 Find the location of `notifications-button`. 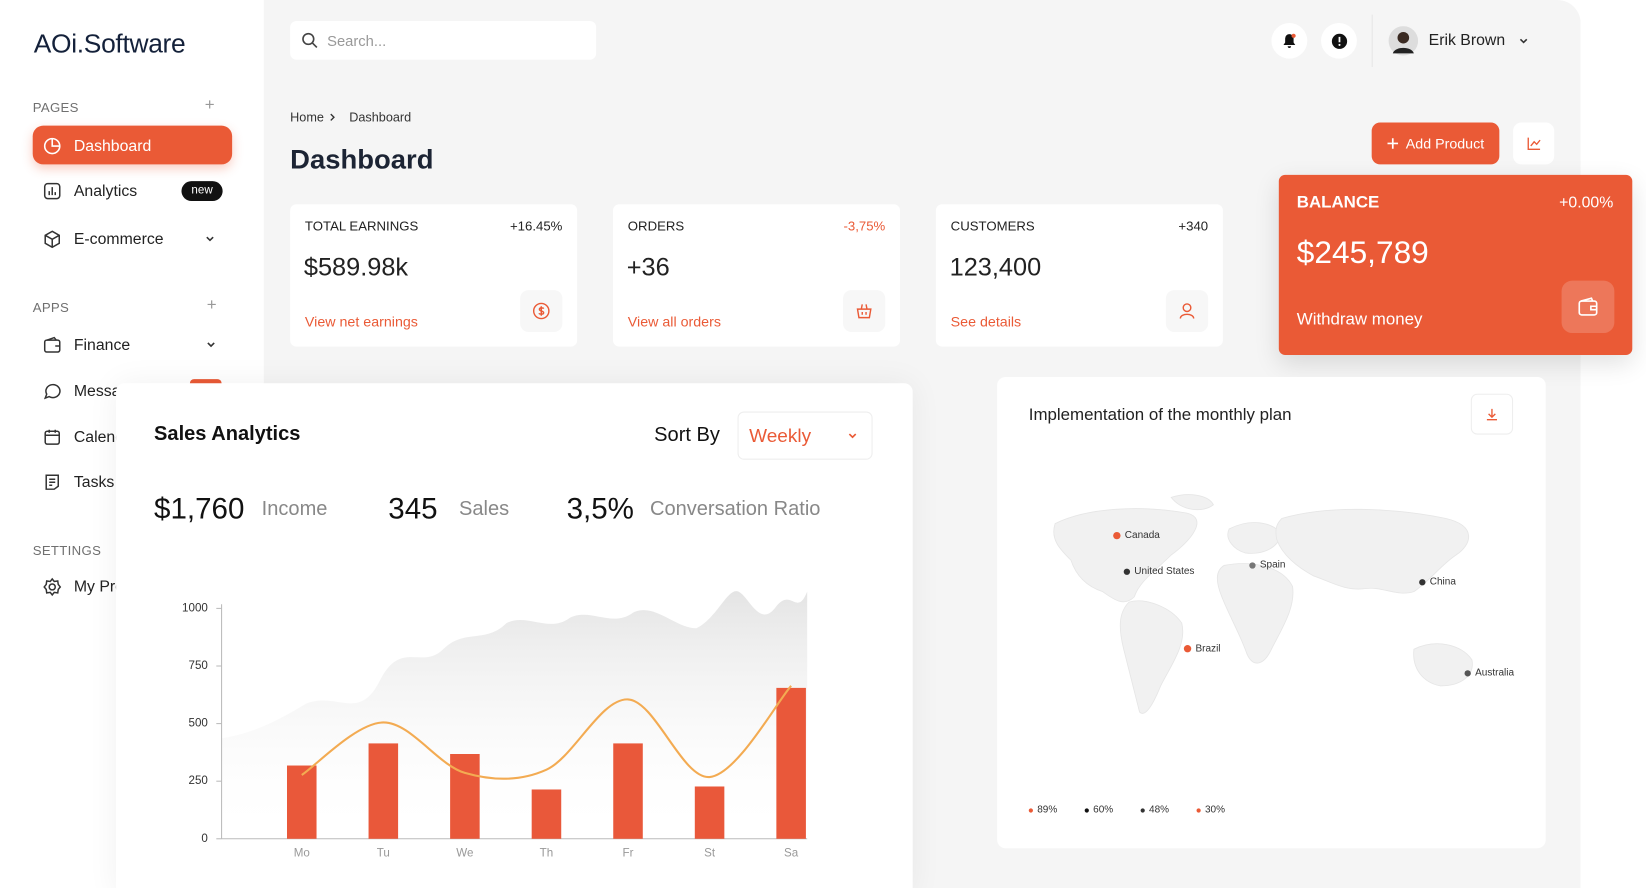

notifications-button is located at coordinates (1289, 41).